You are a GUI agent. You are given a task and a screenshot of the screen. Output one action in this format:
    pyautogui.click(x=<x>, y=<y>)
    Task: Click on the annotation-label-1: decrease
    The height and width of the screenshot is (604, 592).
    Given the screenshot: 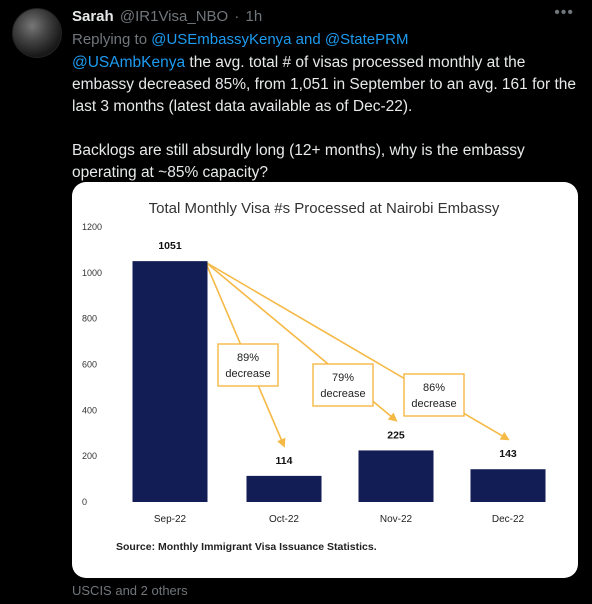 What is the action you would take?
    pyautogui.click(x=247, y=374)
    